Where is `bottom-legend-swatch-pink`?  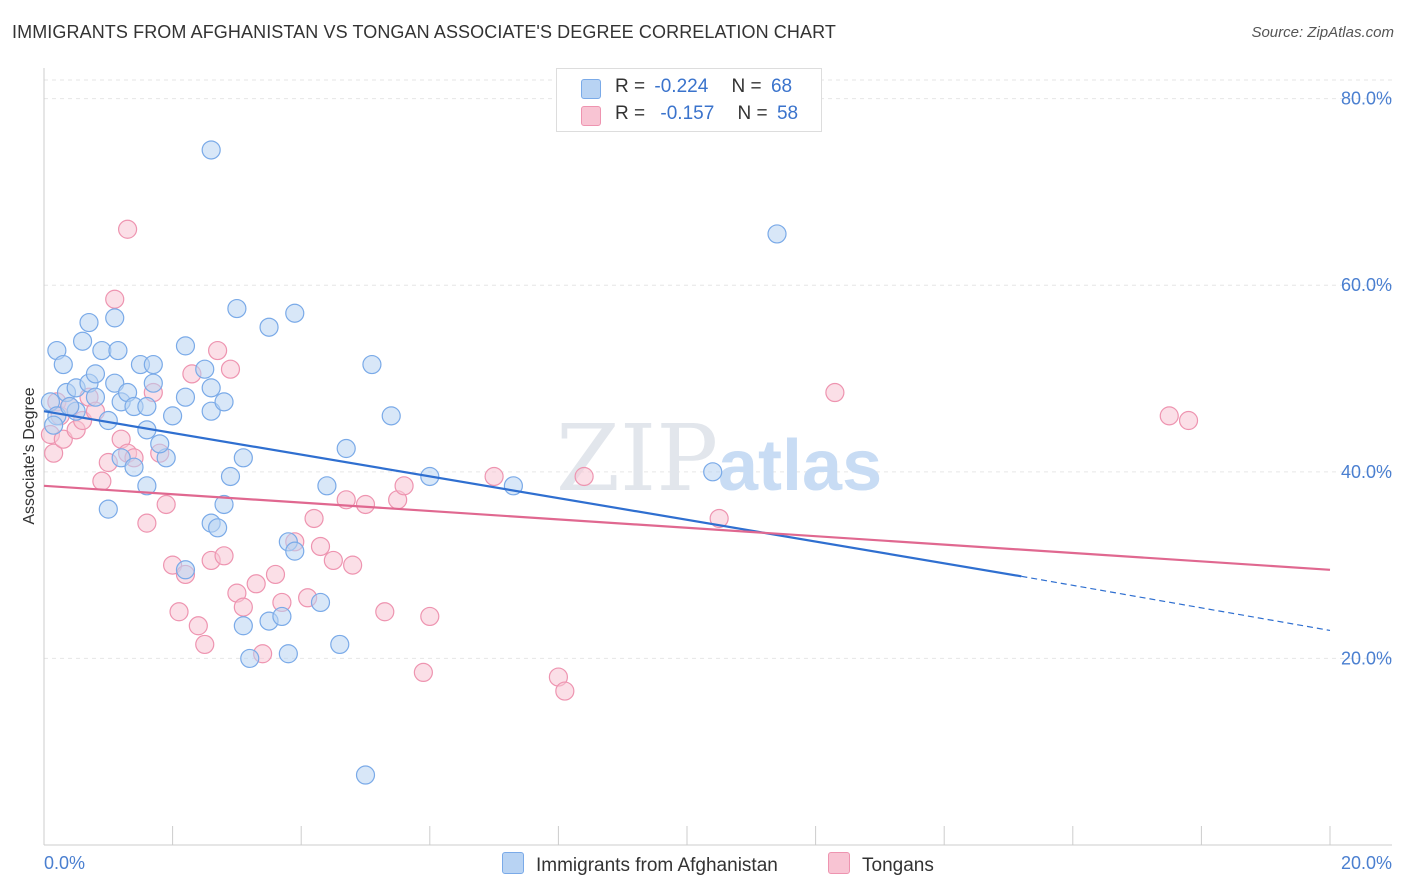 bottom-legend-swatch-pink is located at coordinates (839, 863).